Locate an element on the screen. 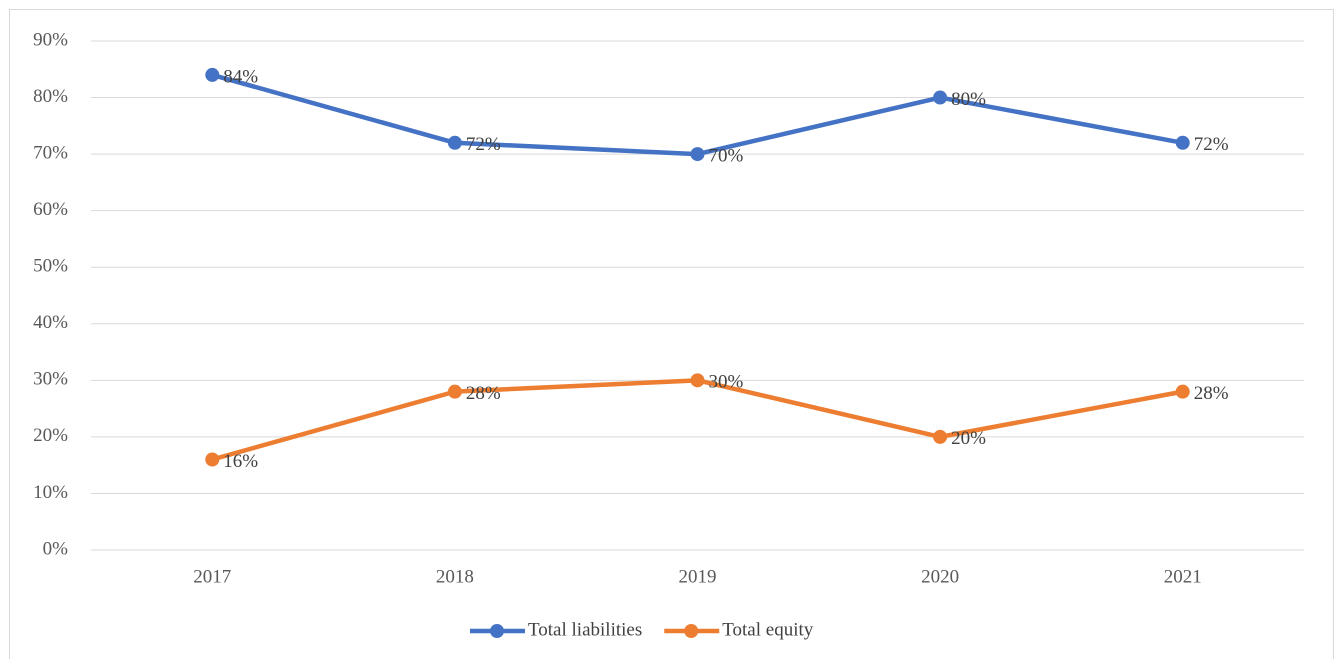 The height and width of the screenshot is (659, 1339). y-tick-label: 60% is located at coordinates (50, 209).